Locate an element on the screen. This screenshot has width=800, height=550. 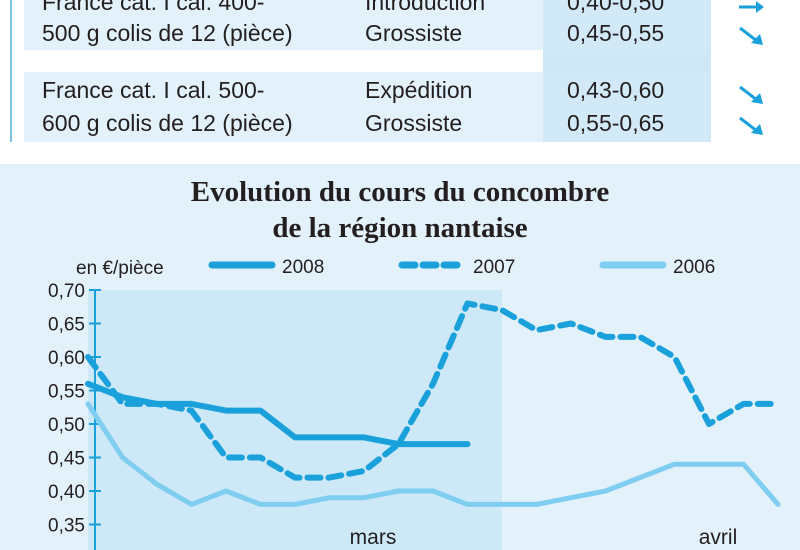
legend-label-2006: 2006 is located at coordinates (694, 267).